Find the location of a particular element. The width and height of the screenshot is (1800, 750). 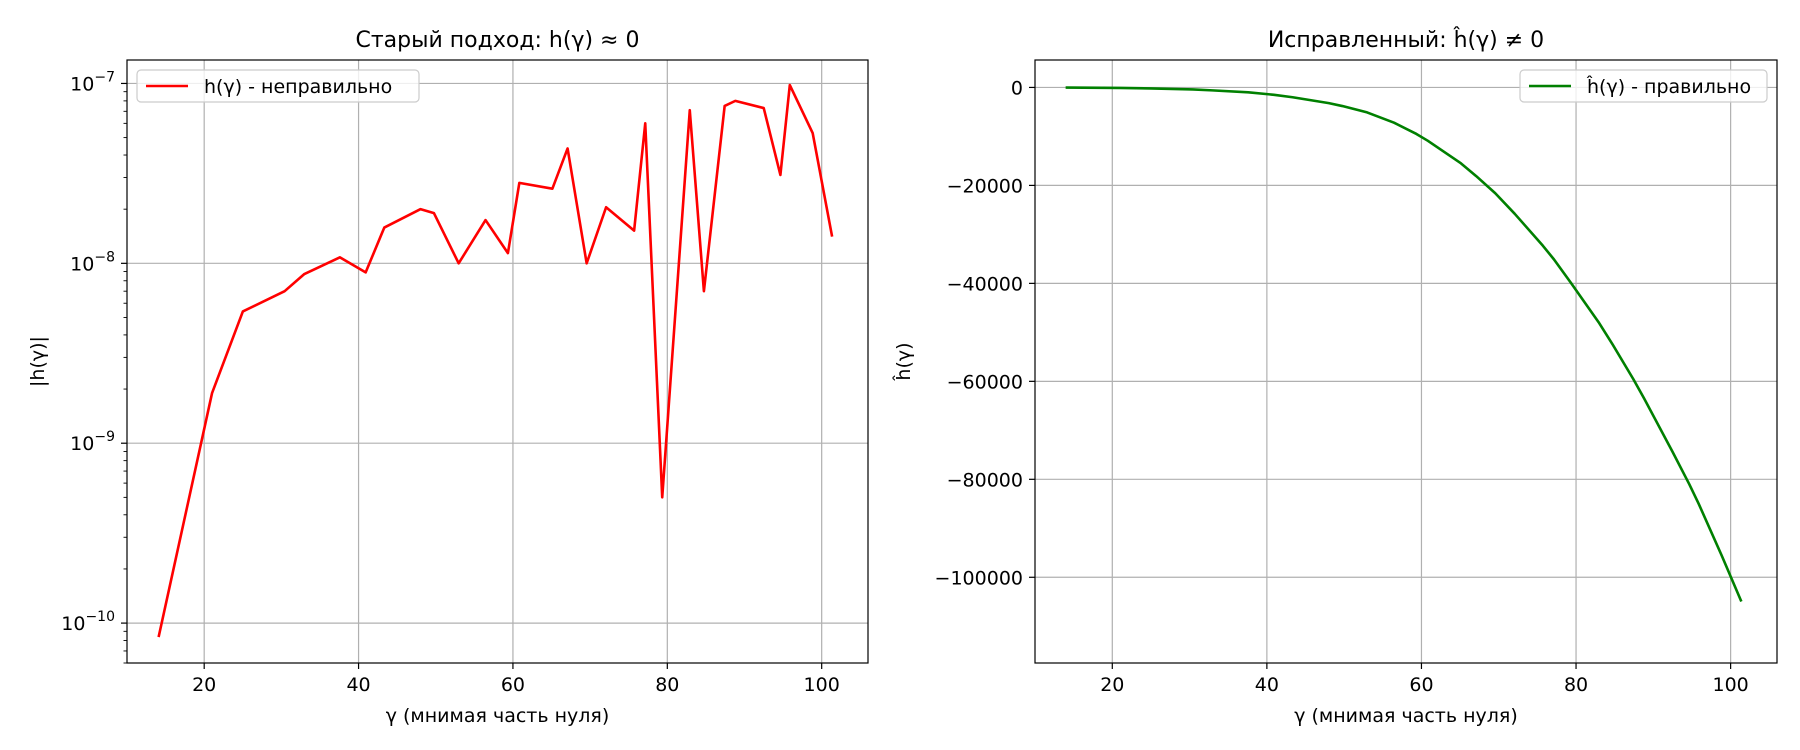

y-tick-label: −40000 is located at coordinates (985, 284).